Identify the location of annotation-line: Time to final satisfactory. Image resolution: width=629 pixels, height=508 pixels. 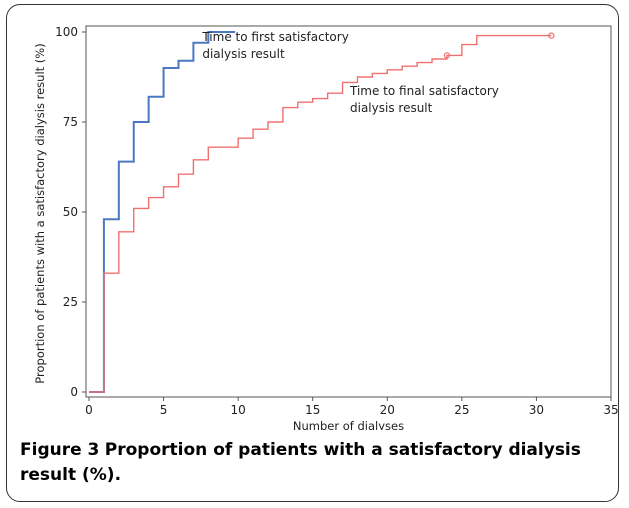
(424, 91).